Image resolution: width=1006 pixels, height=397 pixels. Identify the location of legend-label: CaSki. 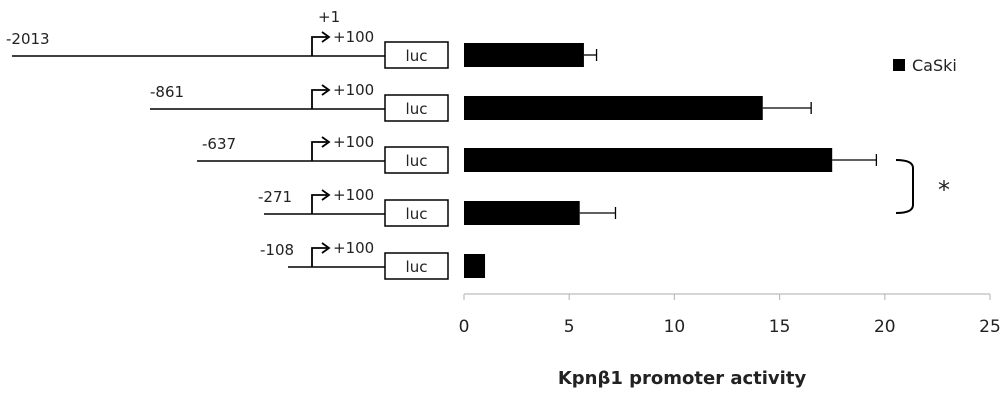
(934, 65).